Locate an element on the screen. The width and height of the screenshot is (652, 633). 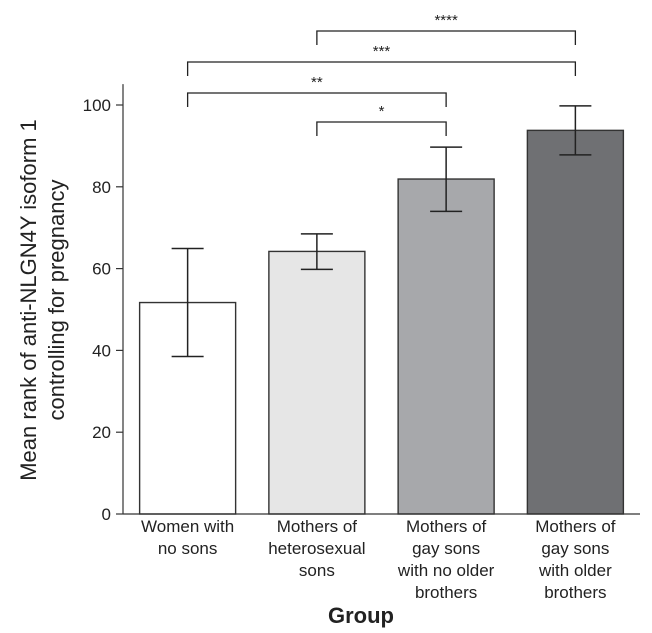
y-tick-label: 20 is located at coordinates (101, 432).